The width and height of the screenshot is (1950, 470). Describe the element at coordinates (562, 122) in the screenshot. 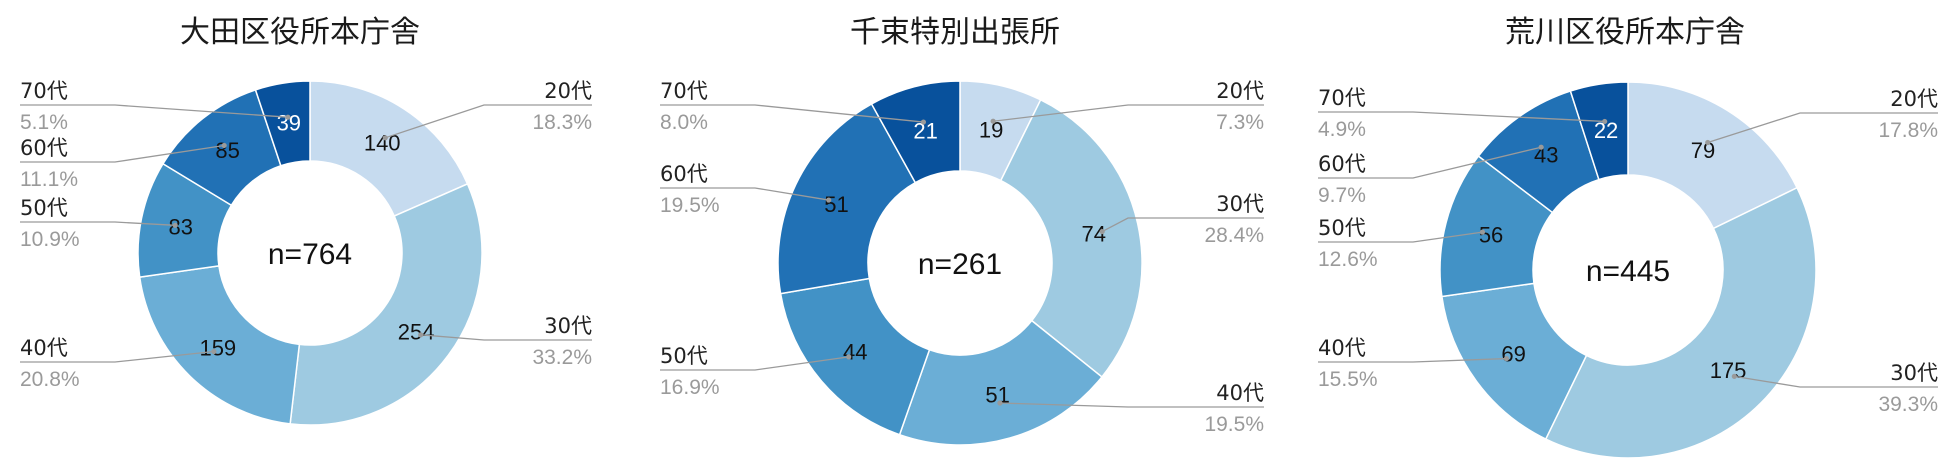

I see `percent-label: 18.3%` at that location.